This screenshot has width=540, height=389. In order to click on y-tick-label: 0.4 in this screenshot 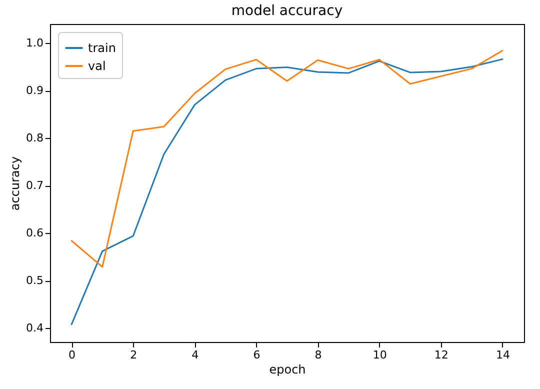, I will do `click(35, 328)`.